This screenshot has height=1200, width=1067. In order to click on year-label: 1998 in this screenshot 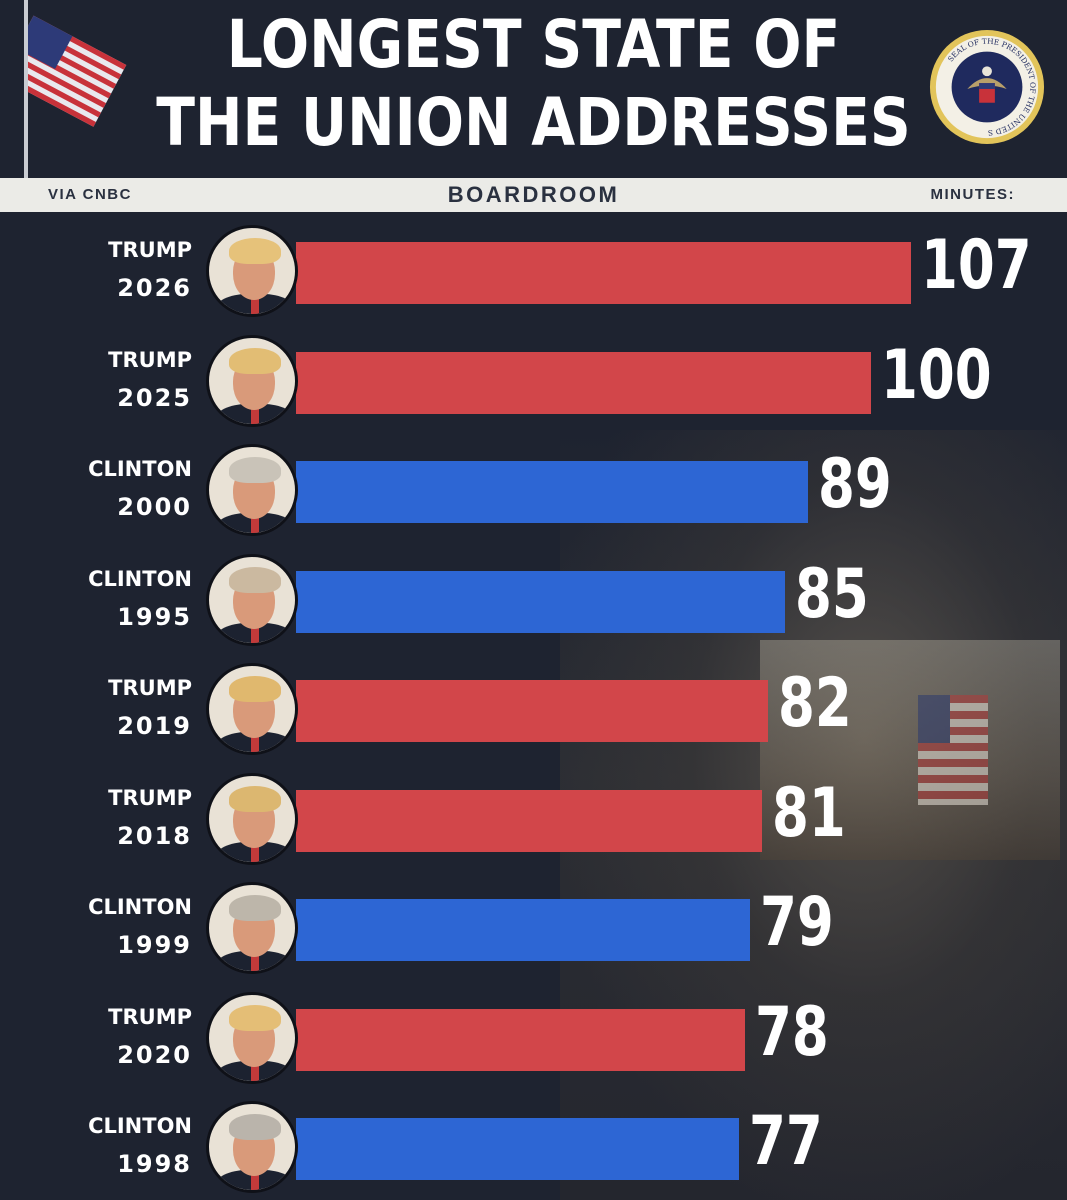, I will do `click(154, 1164)`.